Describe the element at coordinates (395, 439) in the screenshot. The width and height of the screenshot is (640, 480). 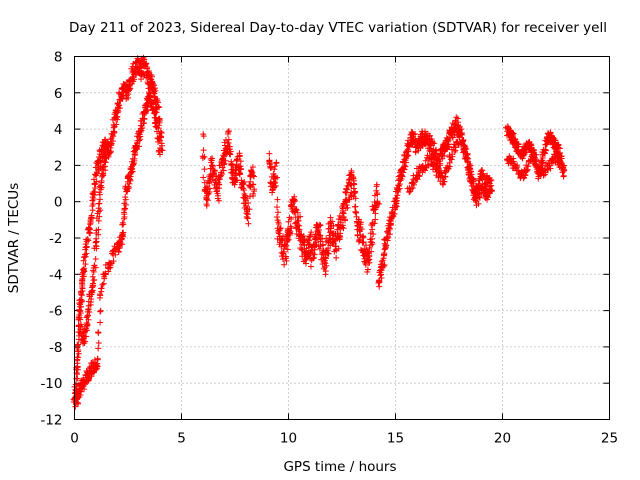
I see `x-tick-label: 15` at that location.